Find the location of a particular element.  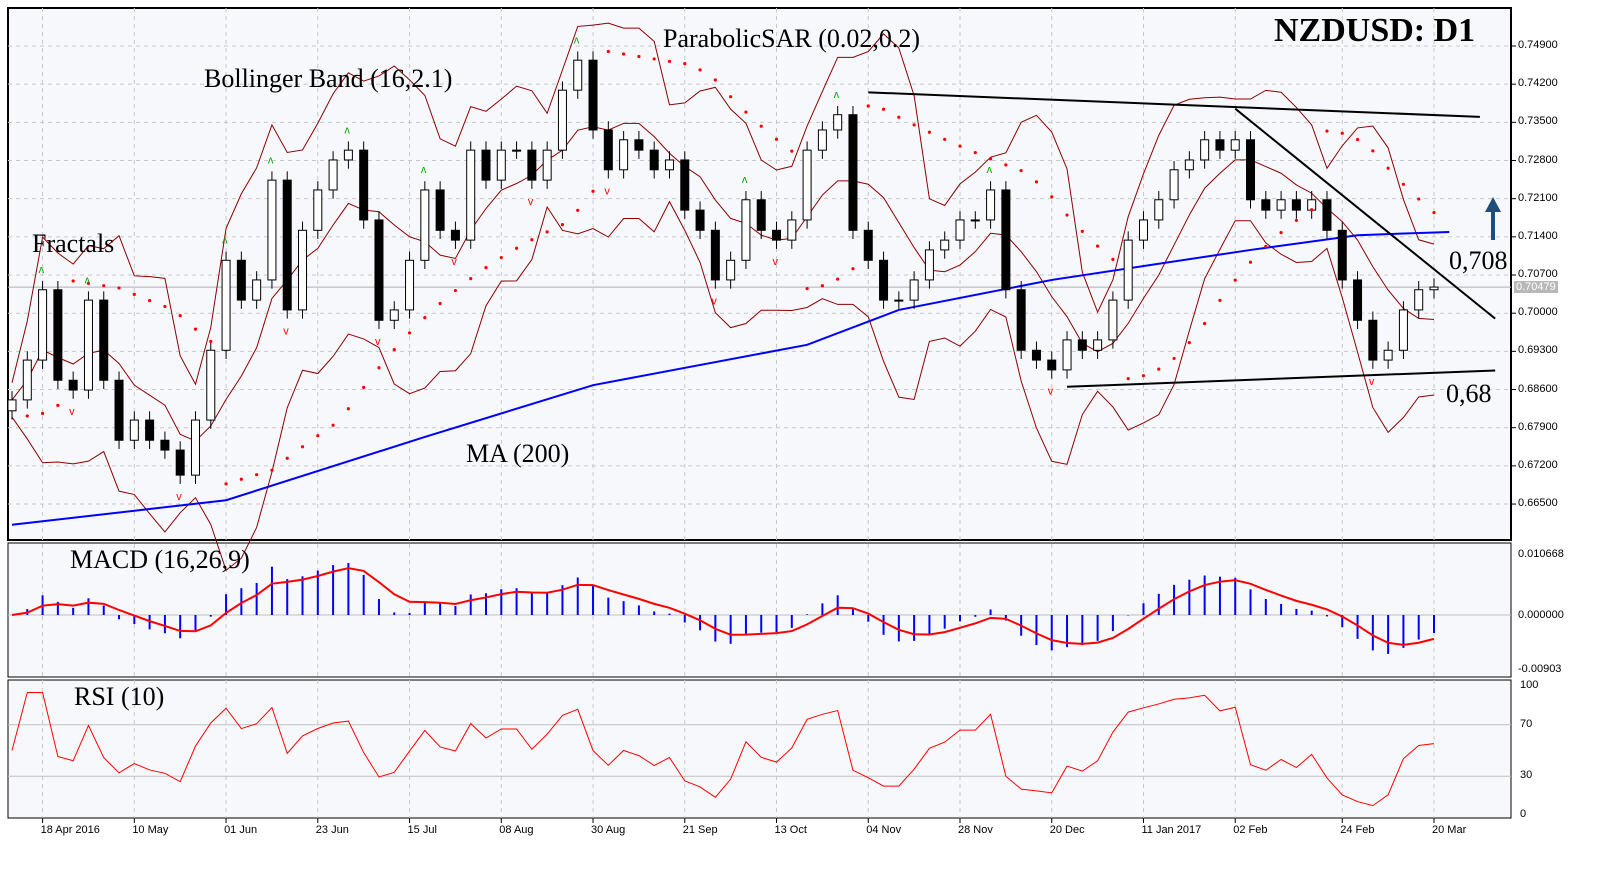

fractal-up-icon: ʌ is located at coordinates (347, 130).